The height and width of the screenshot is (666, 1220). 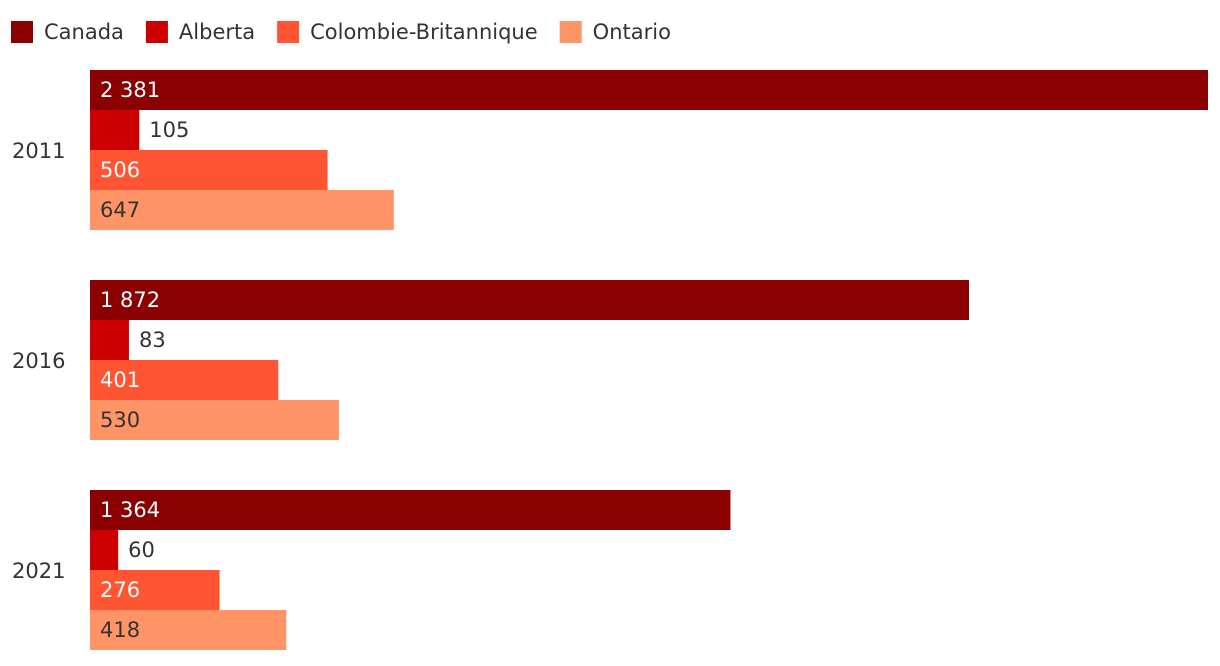 What do you see at coordinates (130, 90) in the screenshot?
I see `value-label: 2 381` at bounding box center [130, 90].